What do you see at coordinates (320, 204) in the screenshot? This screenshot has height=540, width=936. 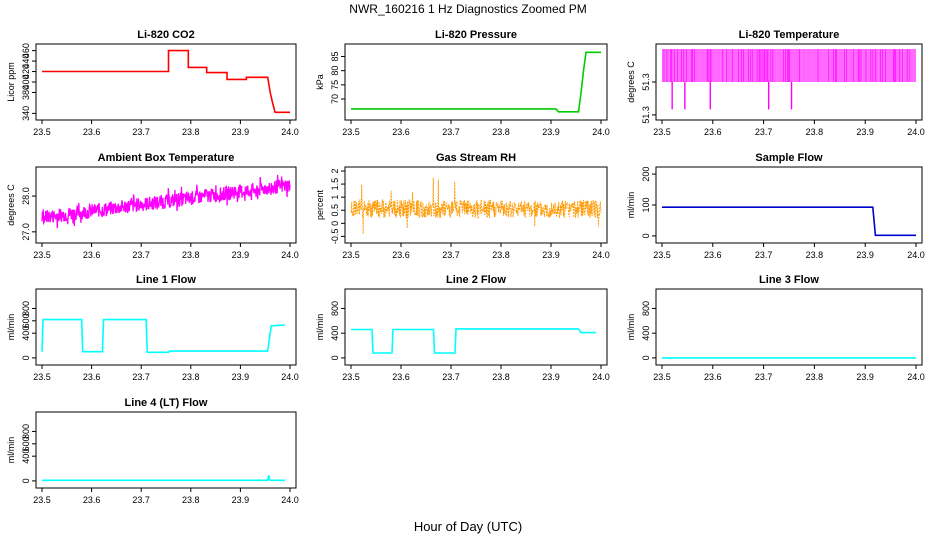 I see `y-axis-label: percent` at bounding box center [320, 204].